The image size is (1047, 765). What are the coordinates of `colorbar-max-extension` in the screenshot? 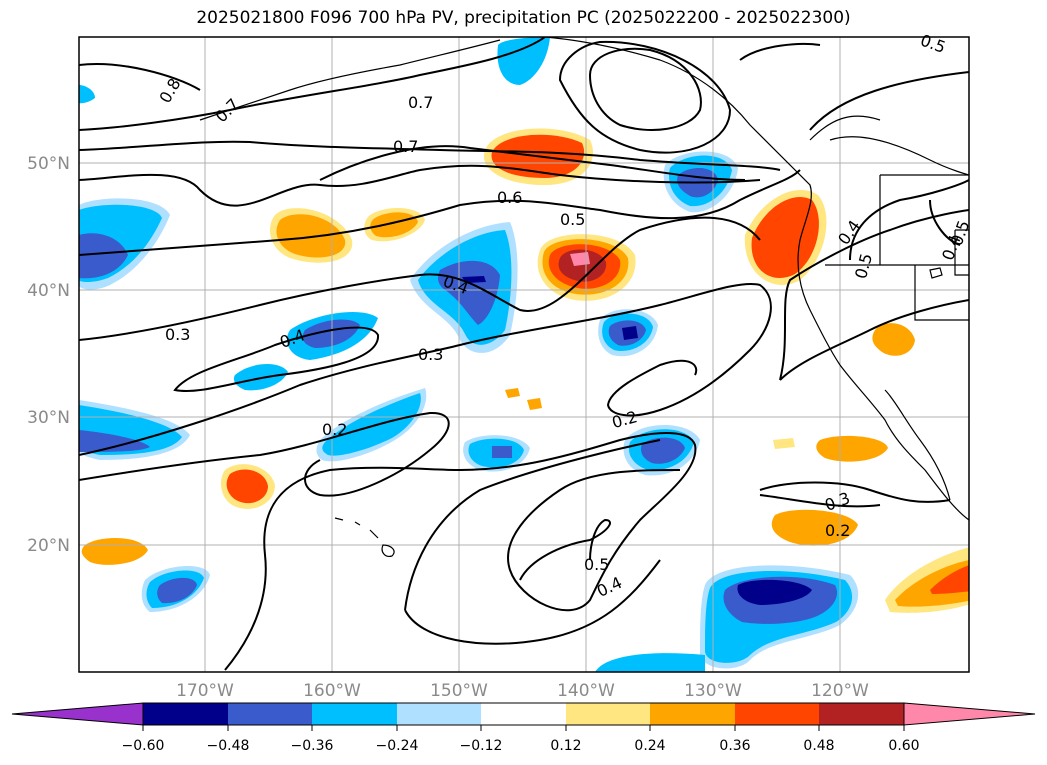 It's located at (969, 714).